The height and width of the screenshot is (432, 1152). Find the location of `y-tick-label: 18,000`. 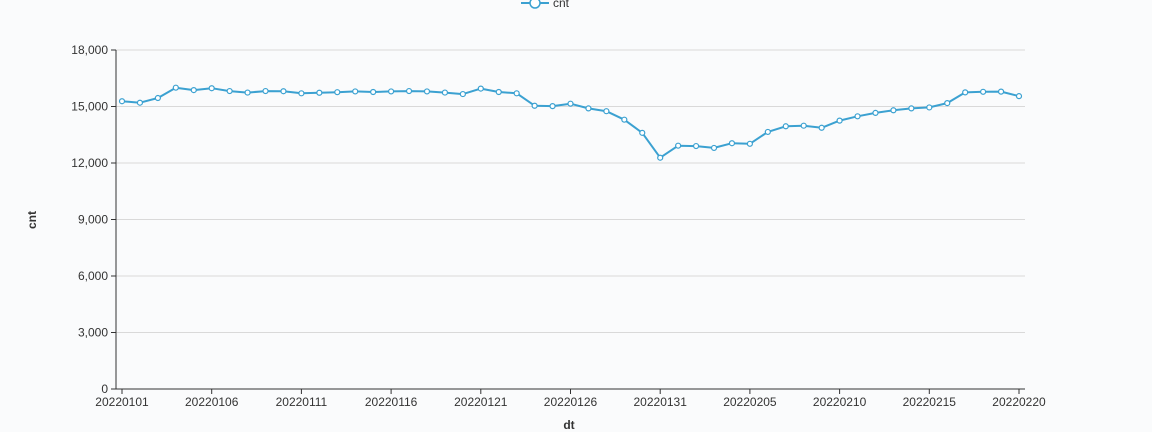

y-tick-label: 18,000 is located at coordinates (89, 50).